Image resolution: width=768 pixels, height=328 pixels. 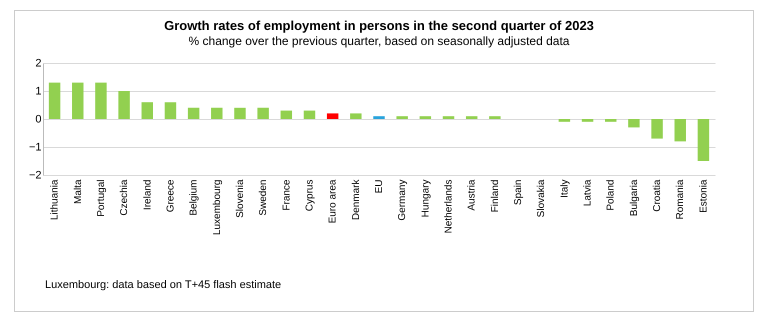 What do you see at coordinates (101, 198) in the screenshot?
I see `x-tick-label: Portugal` at bounding box center [101, 198].